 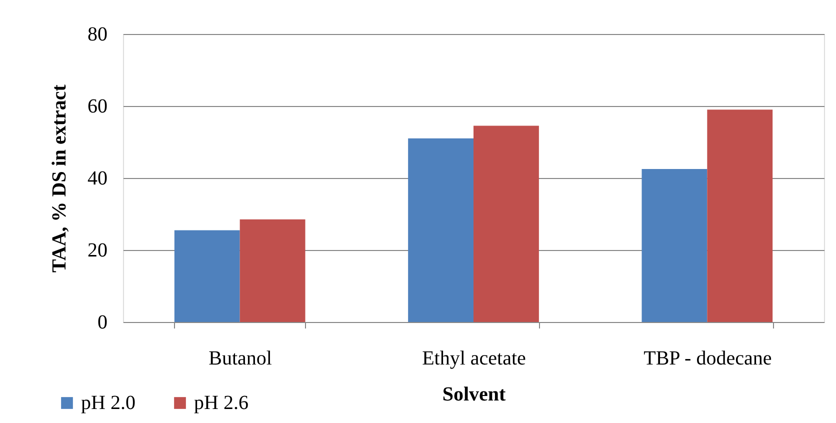 I want to click on x-tick-label: Ethyl acetate, so click(x=474, y=359).